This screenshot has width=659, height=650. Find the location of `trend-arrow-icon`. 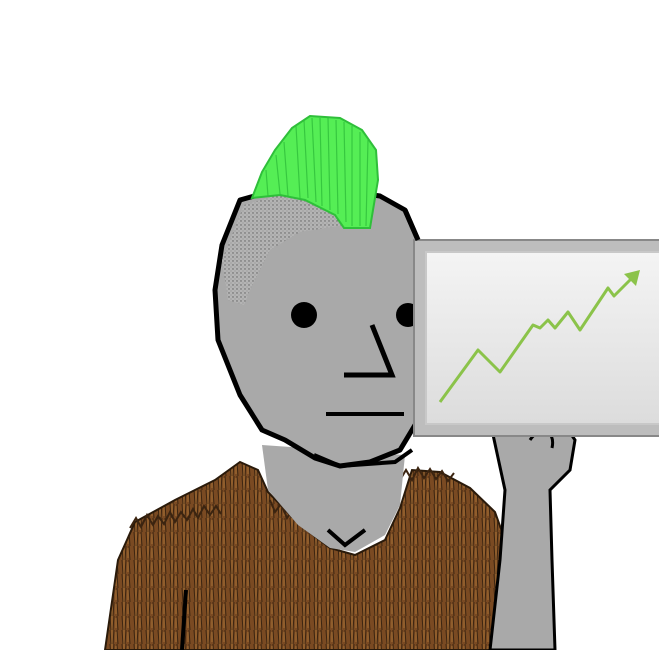

trend-arrow-icon is located at coordinates (632, 278).